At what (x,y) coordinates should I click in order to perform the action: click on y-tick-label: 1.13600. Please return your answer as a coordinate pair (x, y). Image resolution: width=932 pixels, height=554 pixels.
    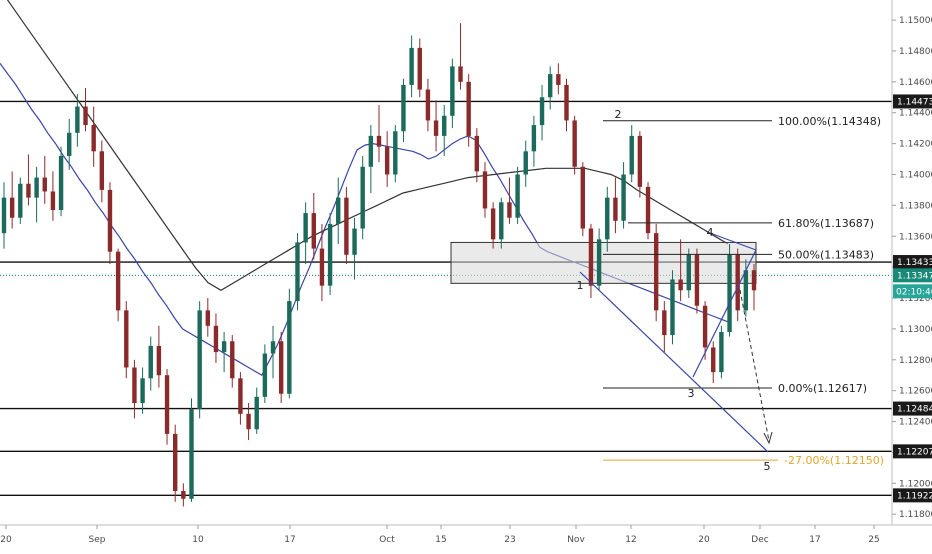
    Looking at the image, I should click on (915, 237).